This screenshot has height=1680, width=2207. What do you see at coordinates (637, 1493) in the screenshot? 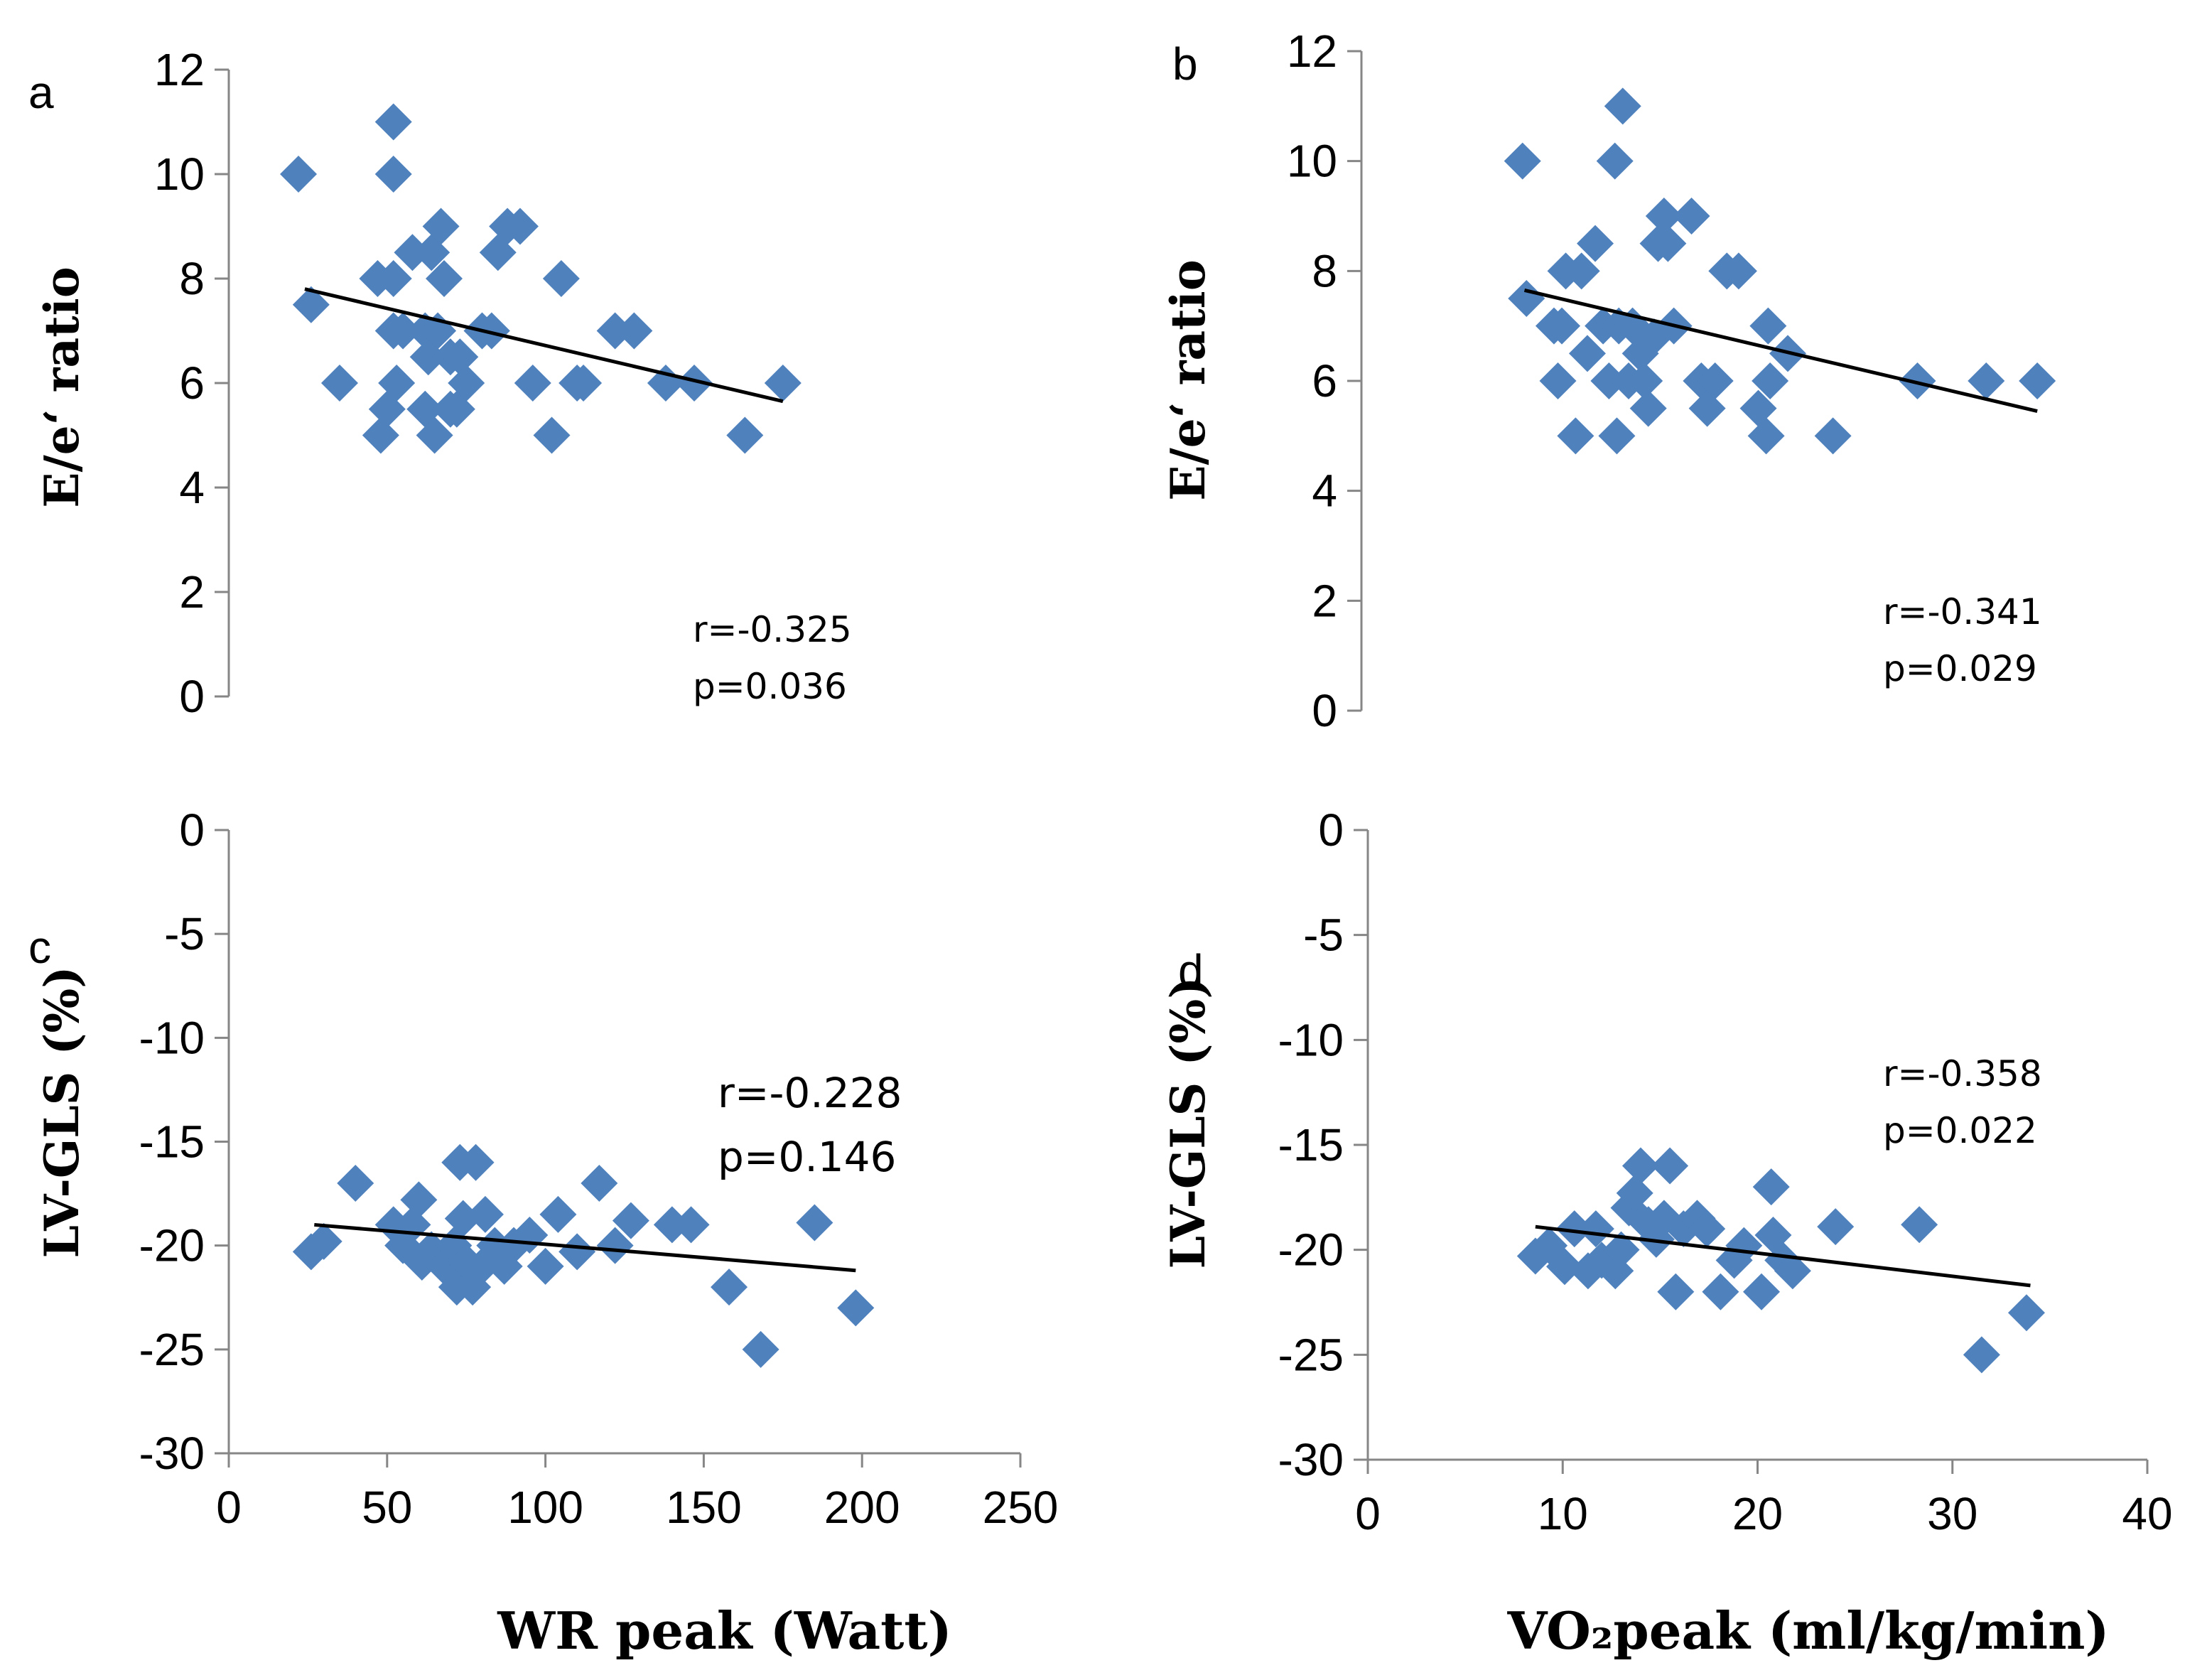
I see `panel-c-x-ticks: 0 50 100 150 200 250` at bounding box center [637, 1493].